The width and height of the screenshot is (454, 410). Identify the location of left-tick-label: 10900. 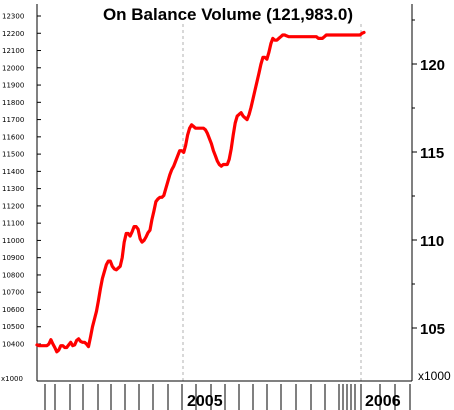
(13, 258).